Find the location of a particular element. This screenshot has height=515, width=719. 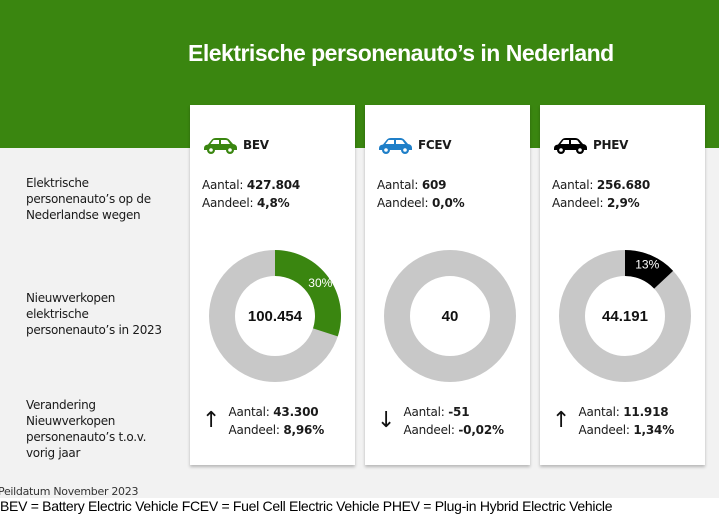

row-label-line: Nederlandse wegen is located at coordinates (83, 215).